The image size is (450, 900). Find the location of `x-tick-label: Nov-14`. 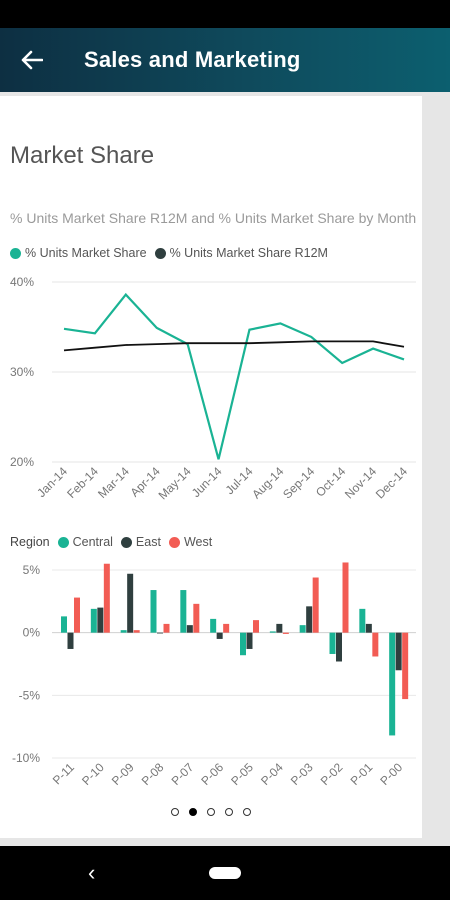

x-tick-label: Nov-14 is located at coordinates (360, 482).